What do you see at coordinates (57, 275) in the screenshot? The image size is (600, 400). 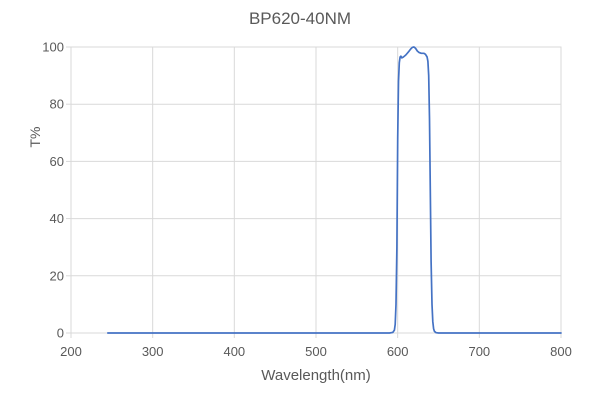 I see `y-tick-label: 20` at bounding box center [57, 275].